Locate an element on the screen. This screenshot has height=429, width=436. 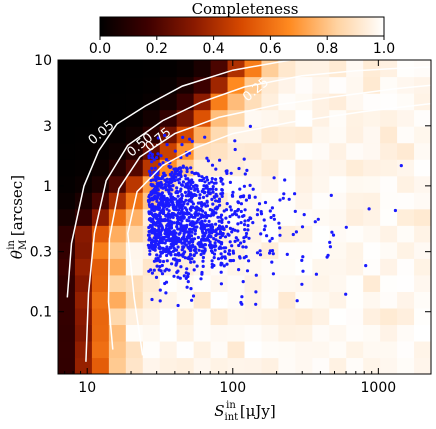
y-axis-label-sup: in is located at coordinates (11, 245).